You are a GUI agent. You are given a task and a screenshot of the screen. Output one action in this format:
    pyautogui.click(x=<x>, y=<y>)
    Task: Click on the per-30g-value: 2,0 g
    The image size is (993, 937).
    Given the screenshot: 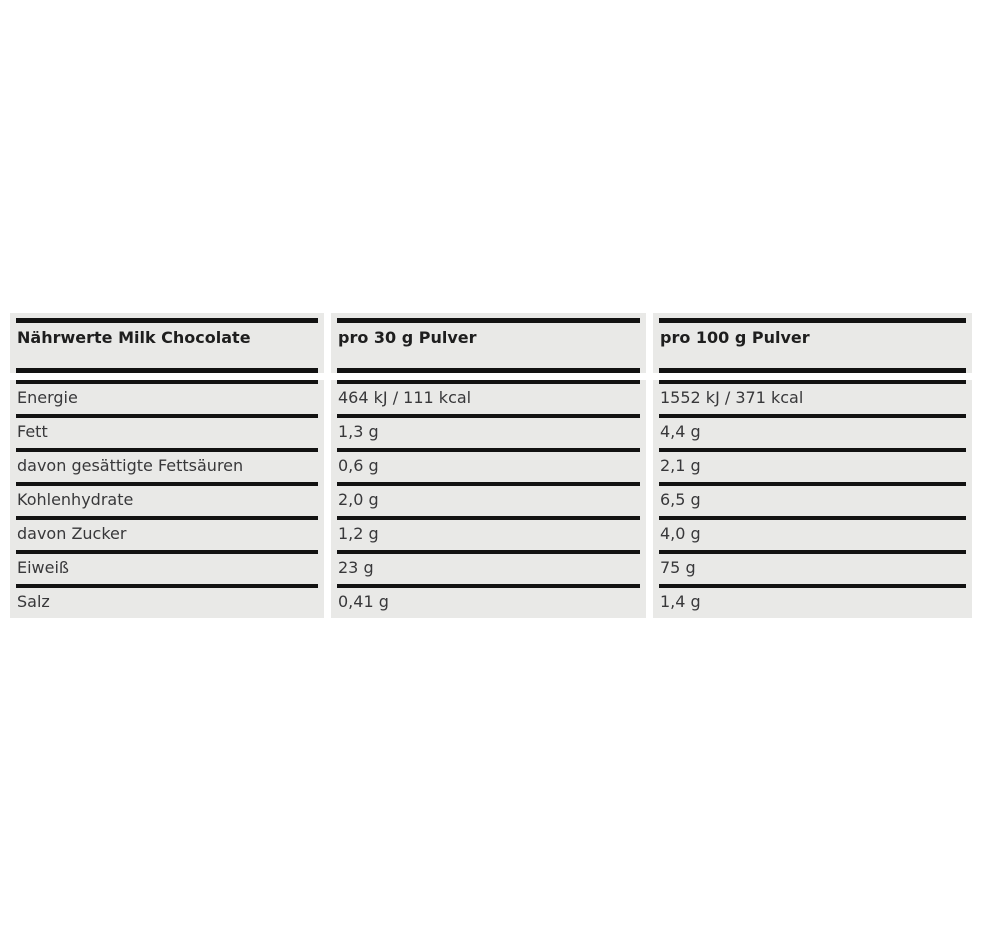 What is the action you would take?
    pyautogui.click(x=358, y=499)
    